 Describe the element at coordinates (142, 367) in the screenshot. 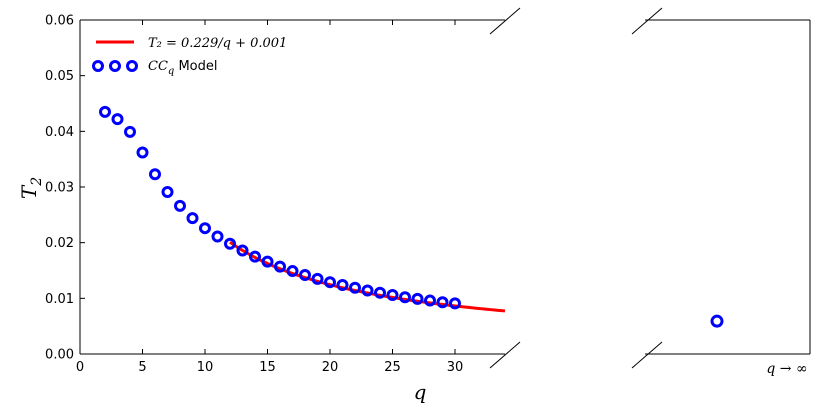

I see `x-tick-label: 5` at that location.